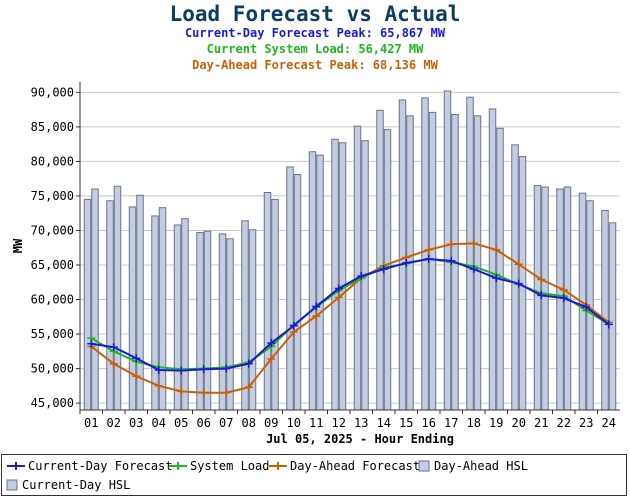 This screenshot has height=500, width=630. Describe the element at coordinates (360, 439) in the screenshot. I see `x-axis-label: Jul 05, 2025 - Hour Ending` at that location.